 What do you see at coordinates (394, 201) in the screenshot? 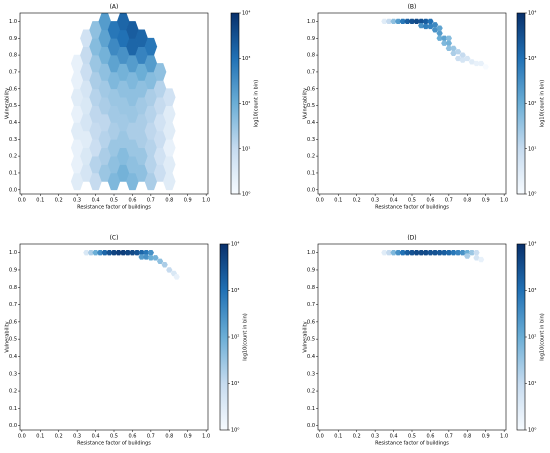
I see `x-tick-label: 0.4` at bounding box center [394, 201].